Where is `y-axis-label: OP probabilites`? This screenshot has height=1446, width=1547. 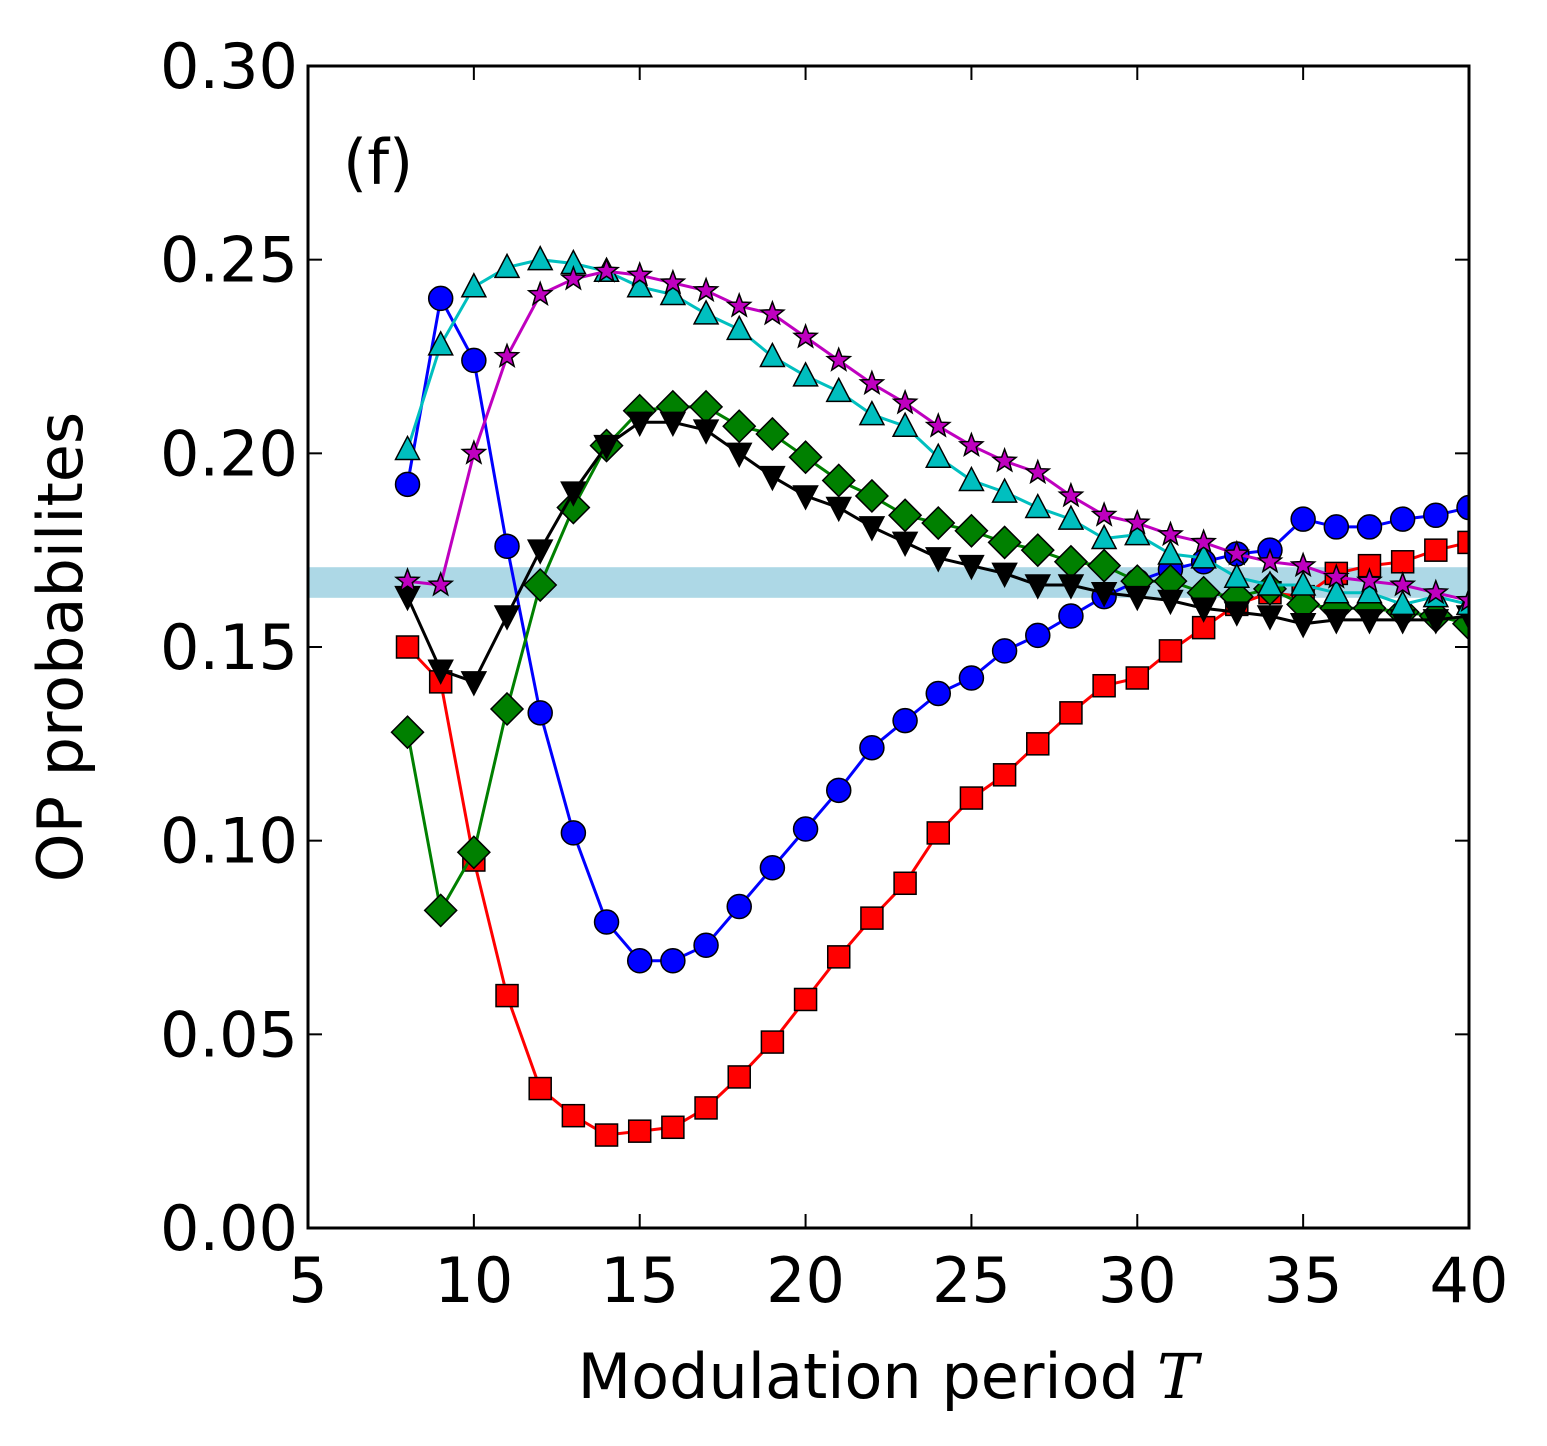
y-axis-label: OP probabilites is located at coordinates (60, 647).